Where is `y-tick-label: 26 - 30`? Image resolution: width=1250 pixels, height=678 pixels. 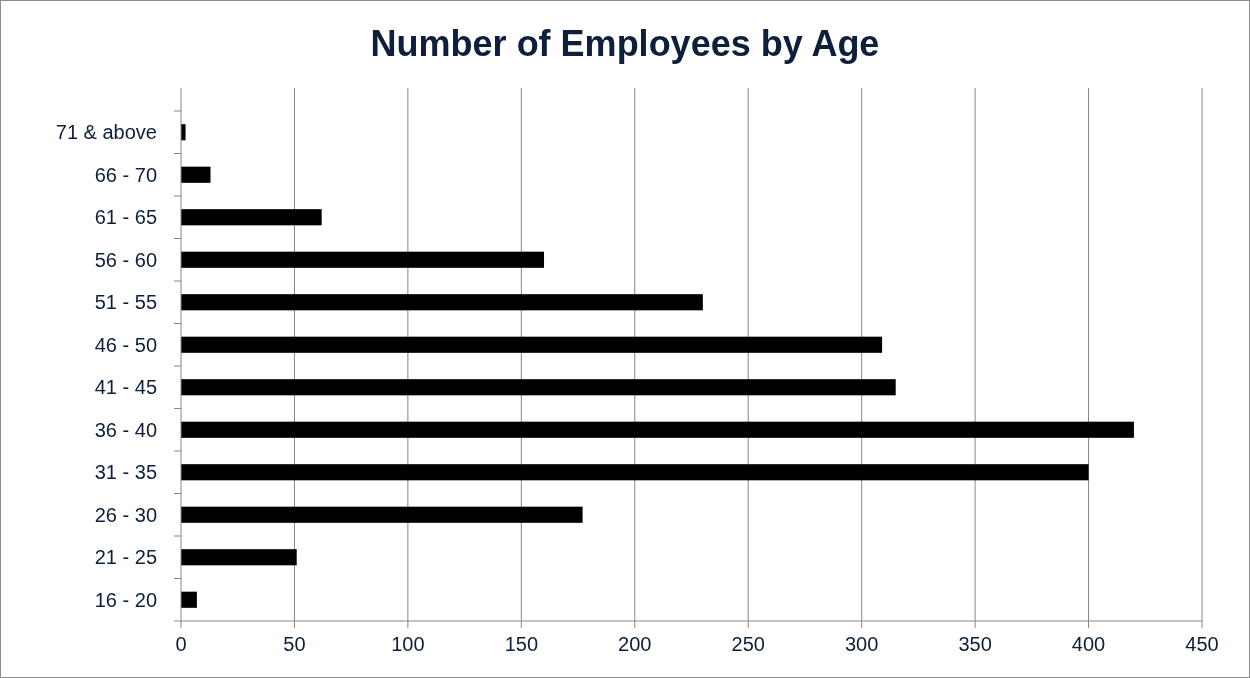
y-tick-label: 26 - 30 is located at coordinates (125, 514).